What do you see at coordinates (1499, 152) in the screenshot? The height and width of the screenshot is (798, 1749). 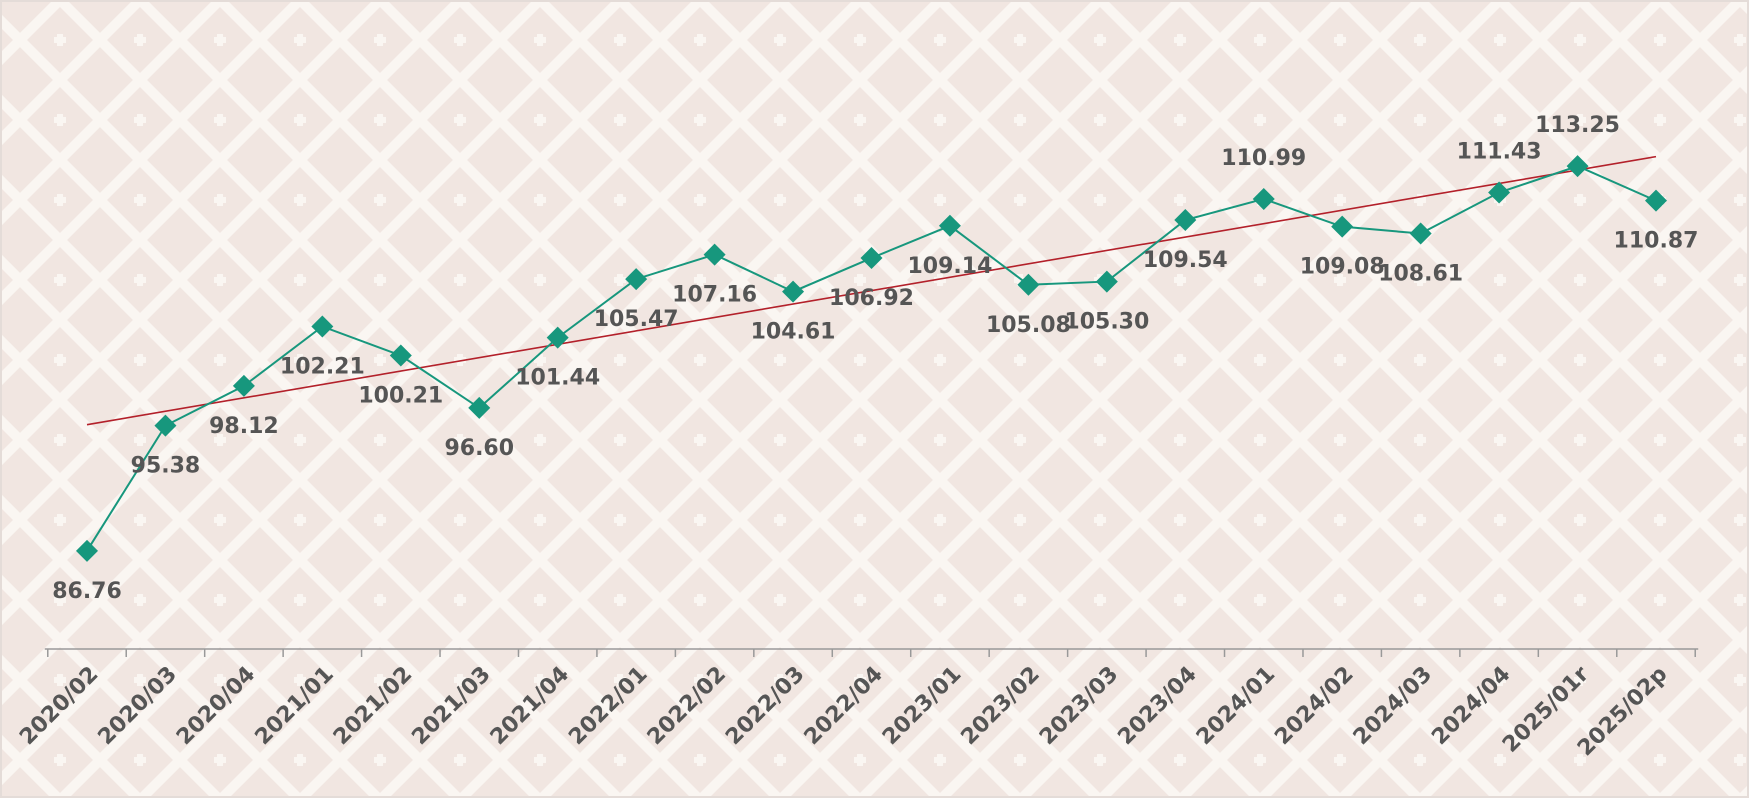 I see `data-label: 111.43` at bounding box center [1499, 152].